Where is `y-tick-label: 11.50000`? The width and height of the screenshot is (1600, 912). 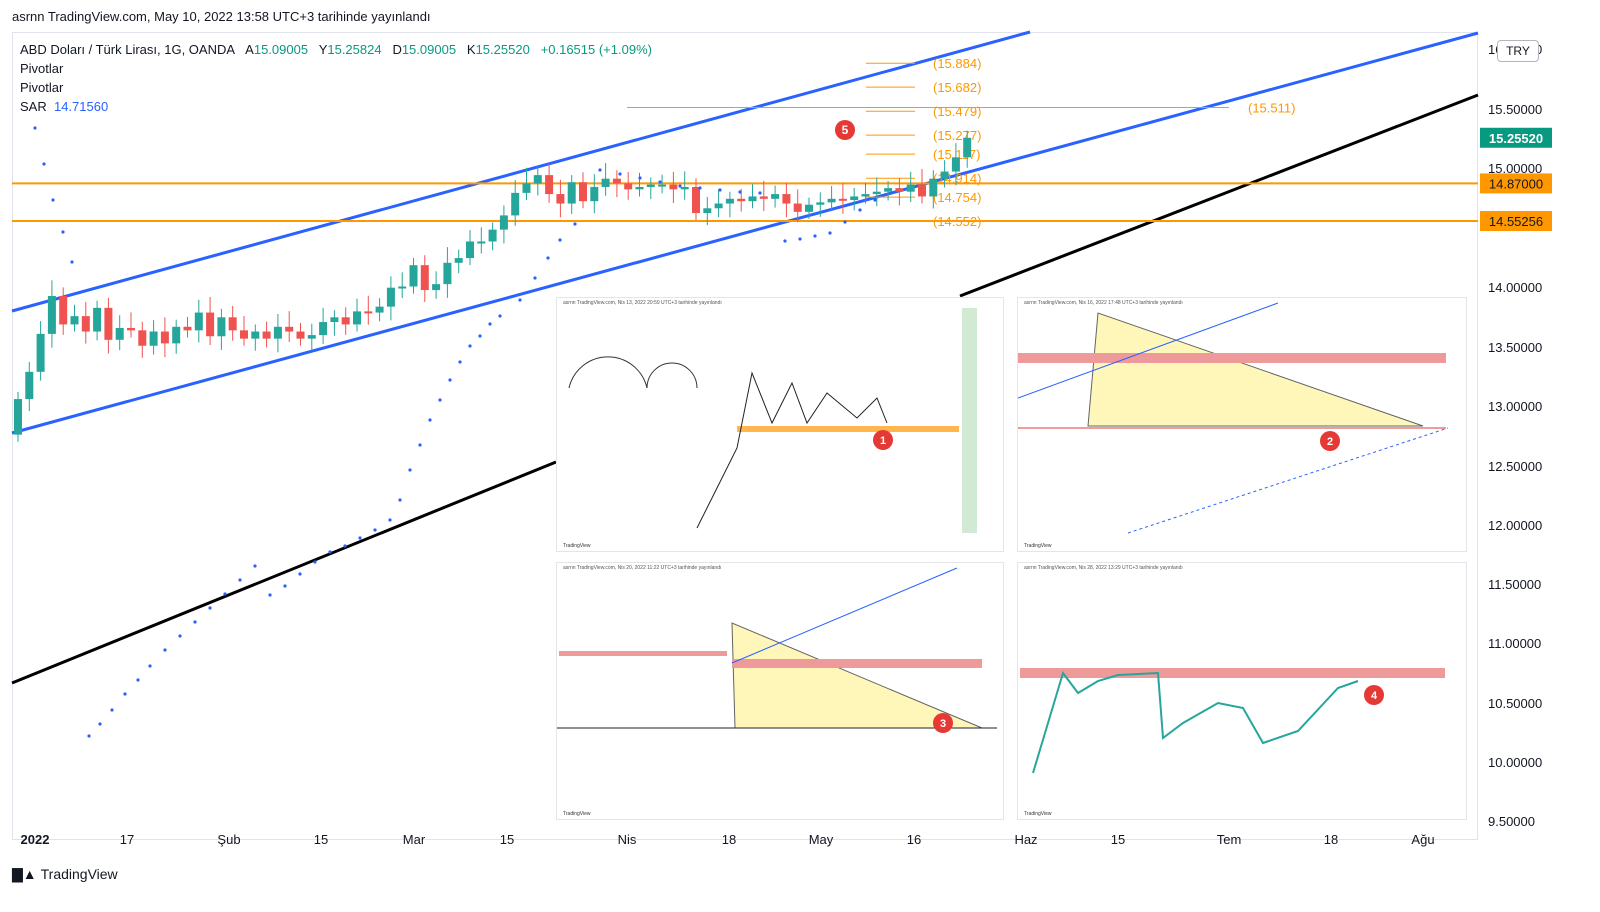
y-tick-label: 11.50000 is located at coordinates (1514, 584).